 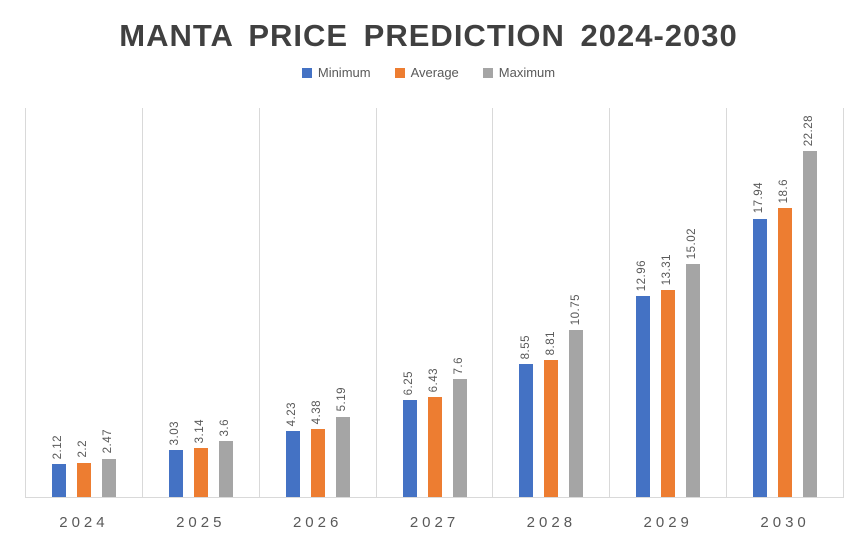 What do you see at coordinates (201, 522) in the screenshot?
I see `x-axis-label: 2025` at bounding box center [201, 522].